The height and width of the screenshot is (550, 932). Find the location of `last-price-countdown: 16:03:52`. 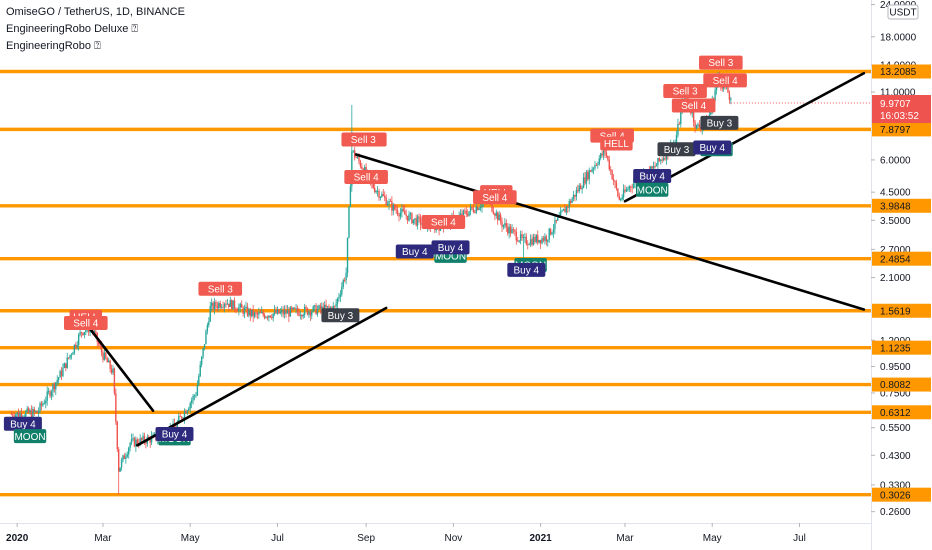

last-price-countdown: 16:03:52 is located at coordinates (899, 116).